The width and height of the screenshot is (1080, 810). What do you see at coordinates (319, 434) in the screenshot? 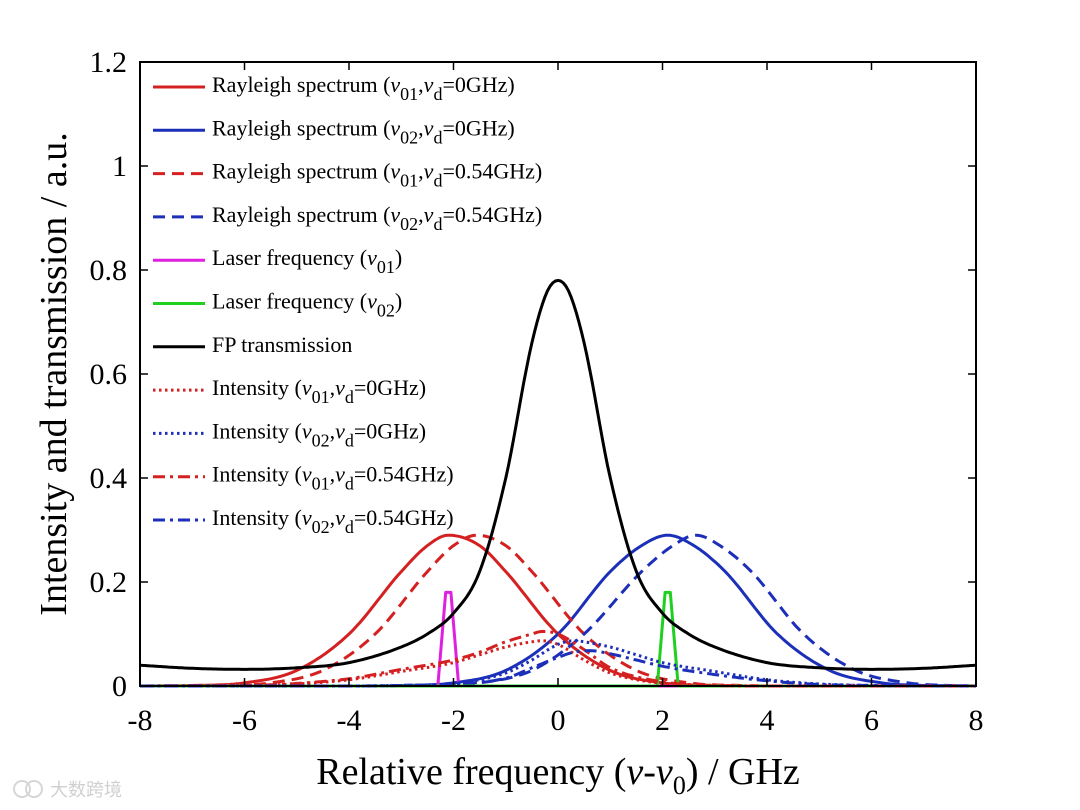
I see `legend-label-9: Intensity (ν02,νd=0GHz)` at bounding box center [319, 434].